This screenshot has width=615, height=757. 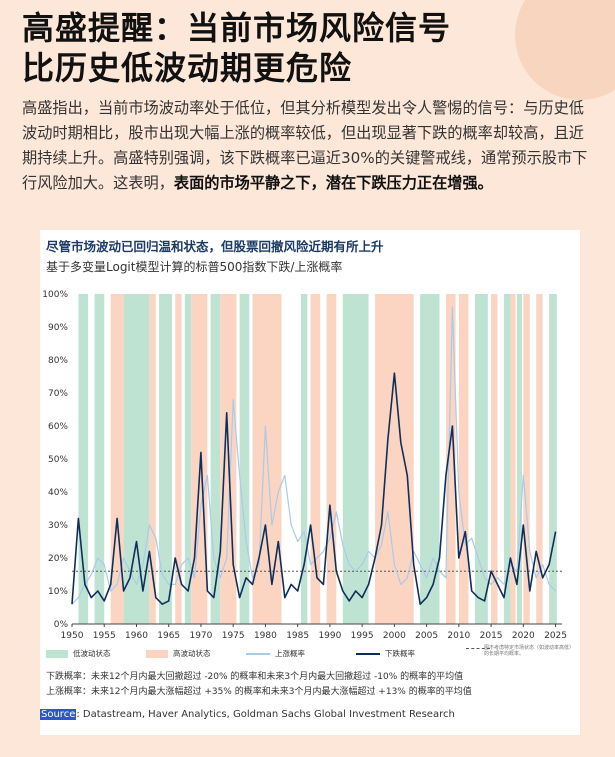 What do you see at coordinates (104, 636) in the screenshot?
I see `x-tick-label-1: 1955` at bounding box center [104, 636].